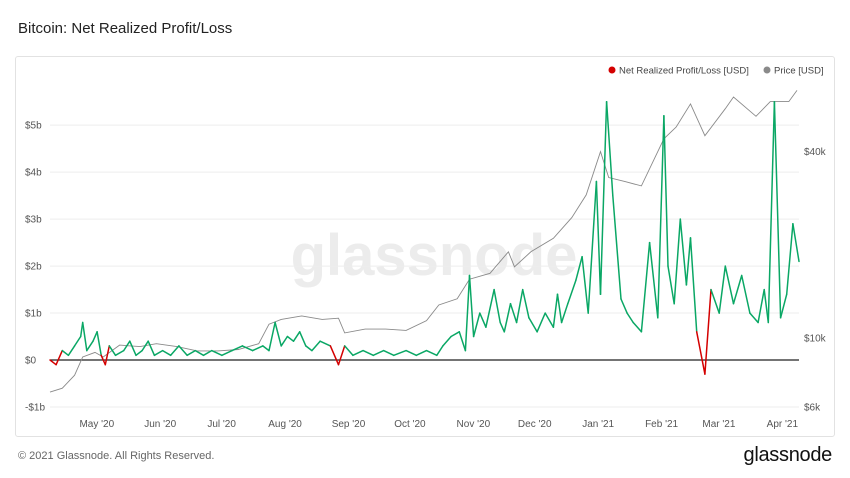  Describe the element at coordinates (815, 280) in the screenshot. I see `y-axis-right: $6k $10k $40k` at that location.